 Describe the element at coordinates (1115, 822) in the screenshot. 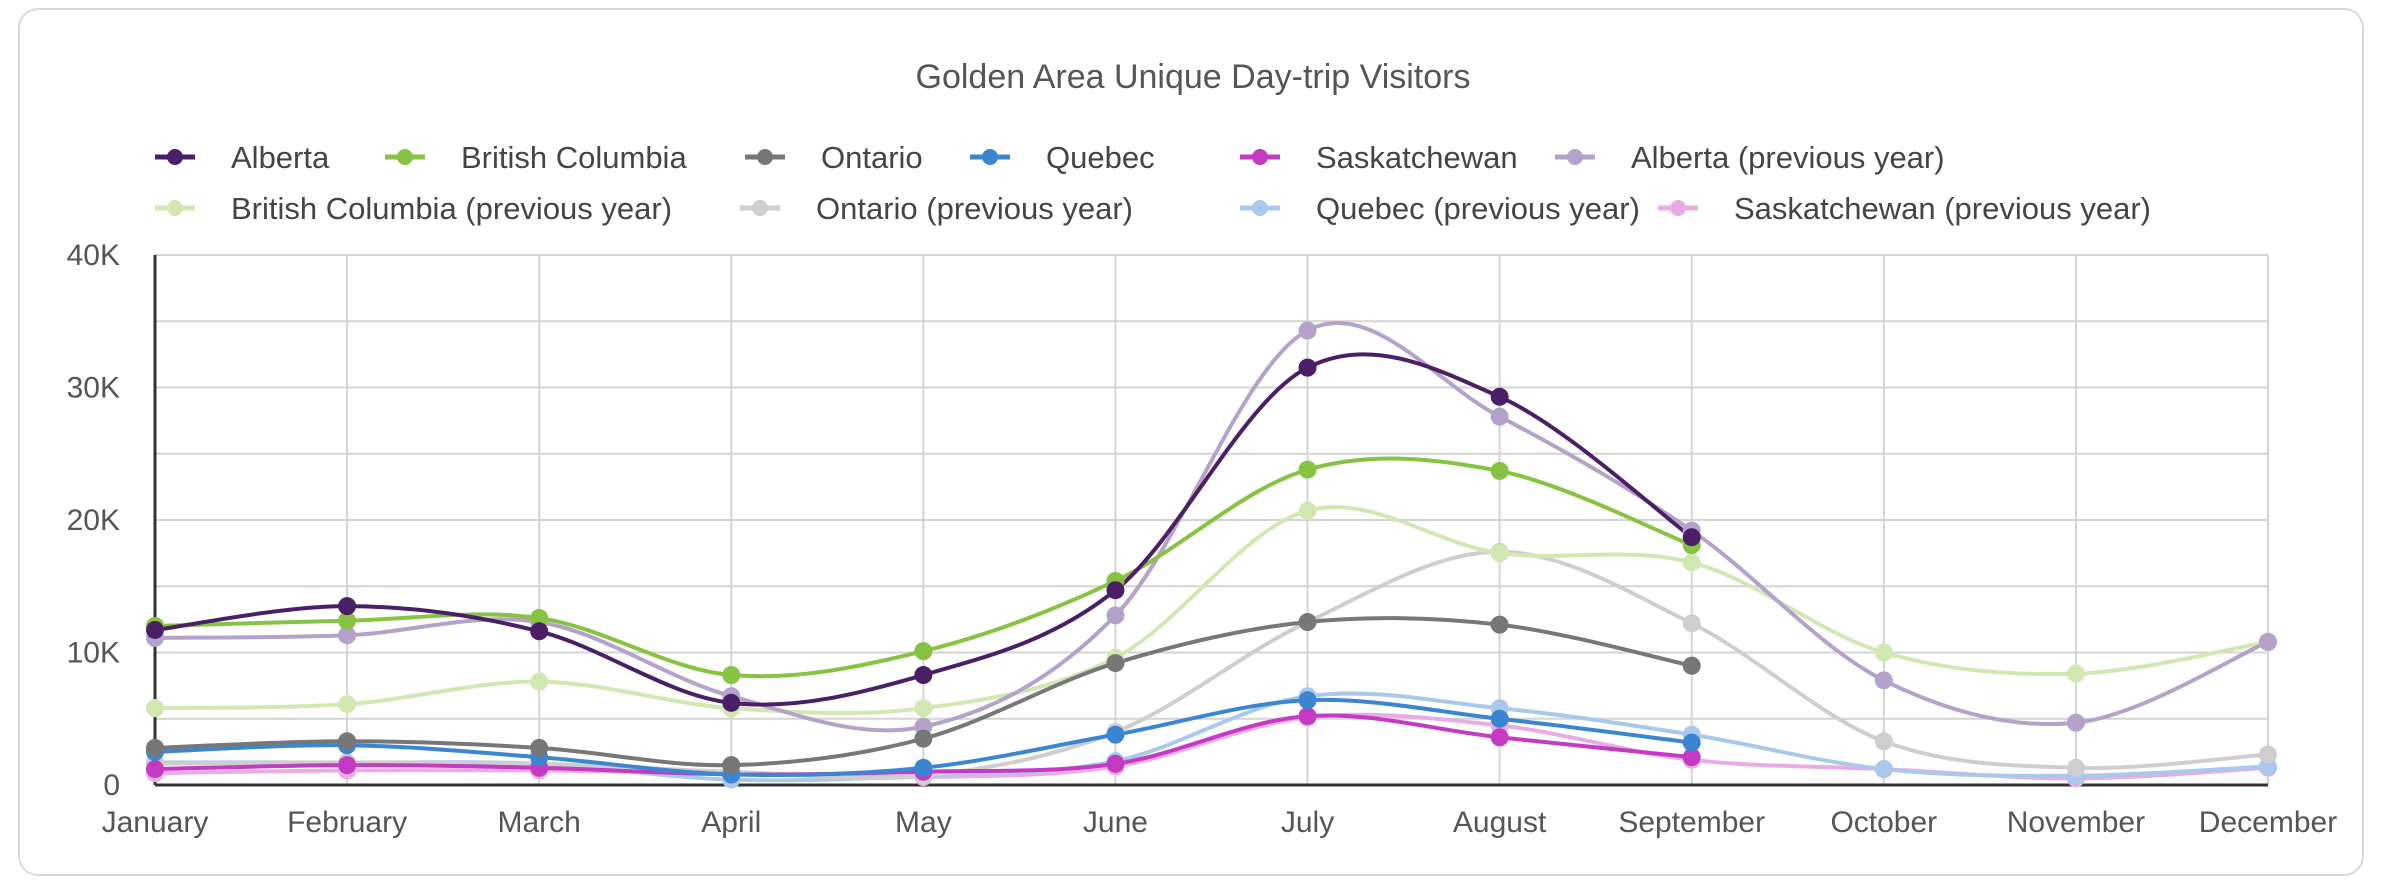

I see `x-tick-label: June` at that location.